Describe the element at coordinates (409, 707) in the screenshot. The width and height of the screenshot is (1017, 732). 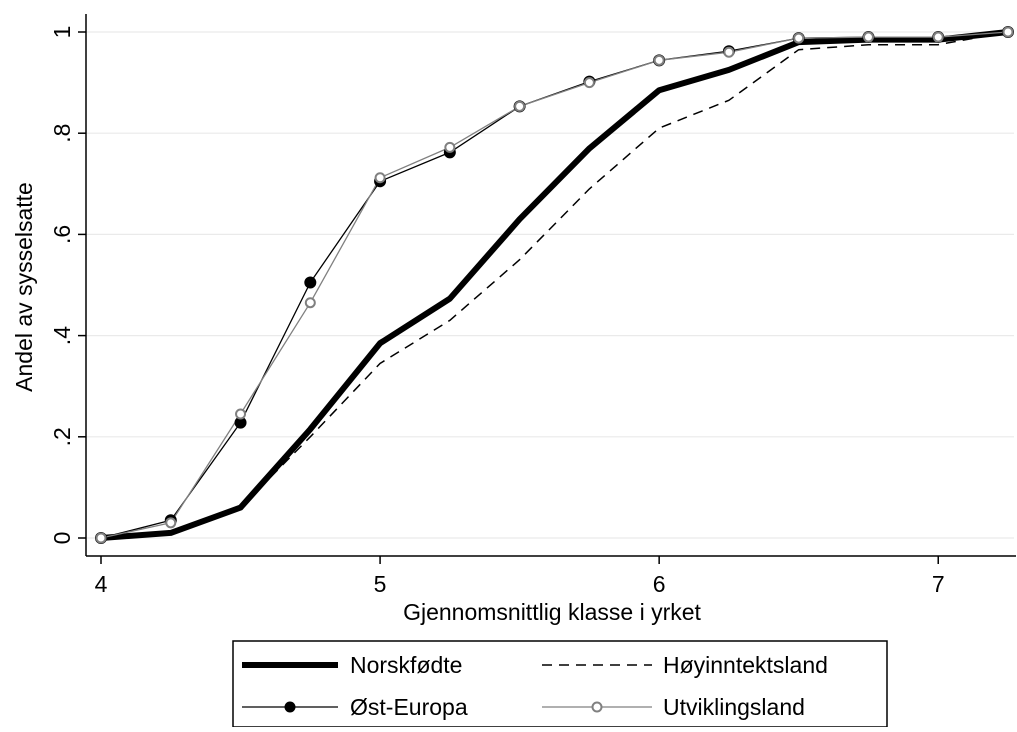
I see `legend-label-2: Øst-Europa` at that location.